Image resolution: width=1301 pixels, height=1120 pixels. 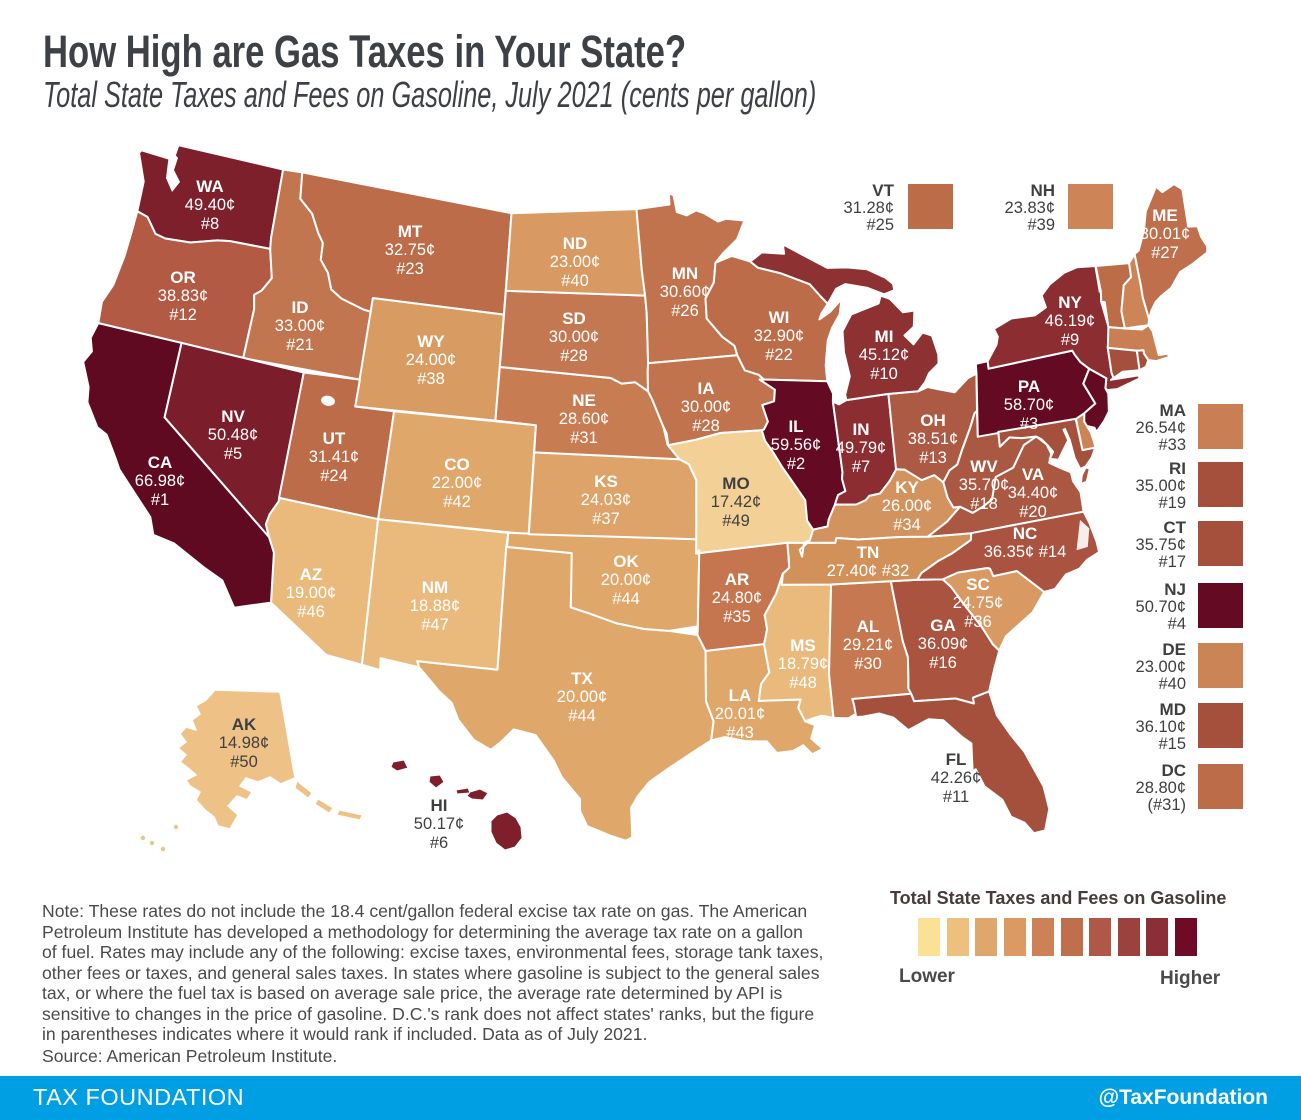 What do you see at coordinates (1070, 340) in the screenshot?
I see `svg-text: #9` at bounding box center [1070, 340].